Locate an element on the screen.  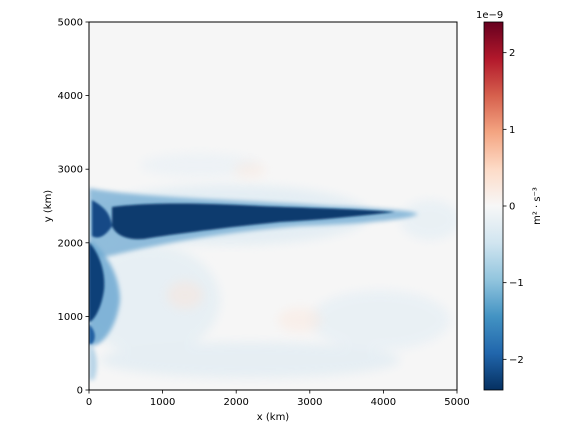
y-axis-ticks: 0 1000 2000 3000 4000 5000 is located at coordinates (73, 207).